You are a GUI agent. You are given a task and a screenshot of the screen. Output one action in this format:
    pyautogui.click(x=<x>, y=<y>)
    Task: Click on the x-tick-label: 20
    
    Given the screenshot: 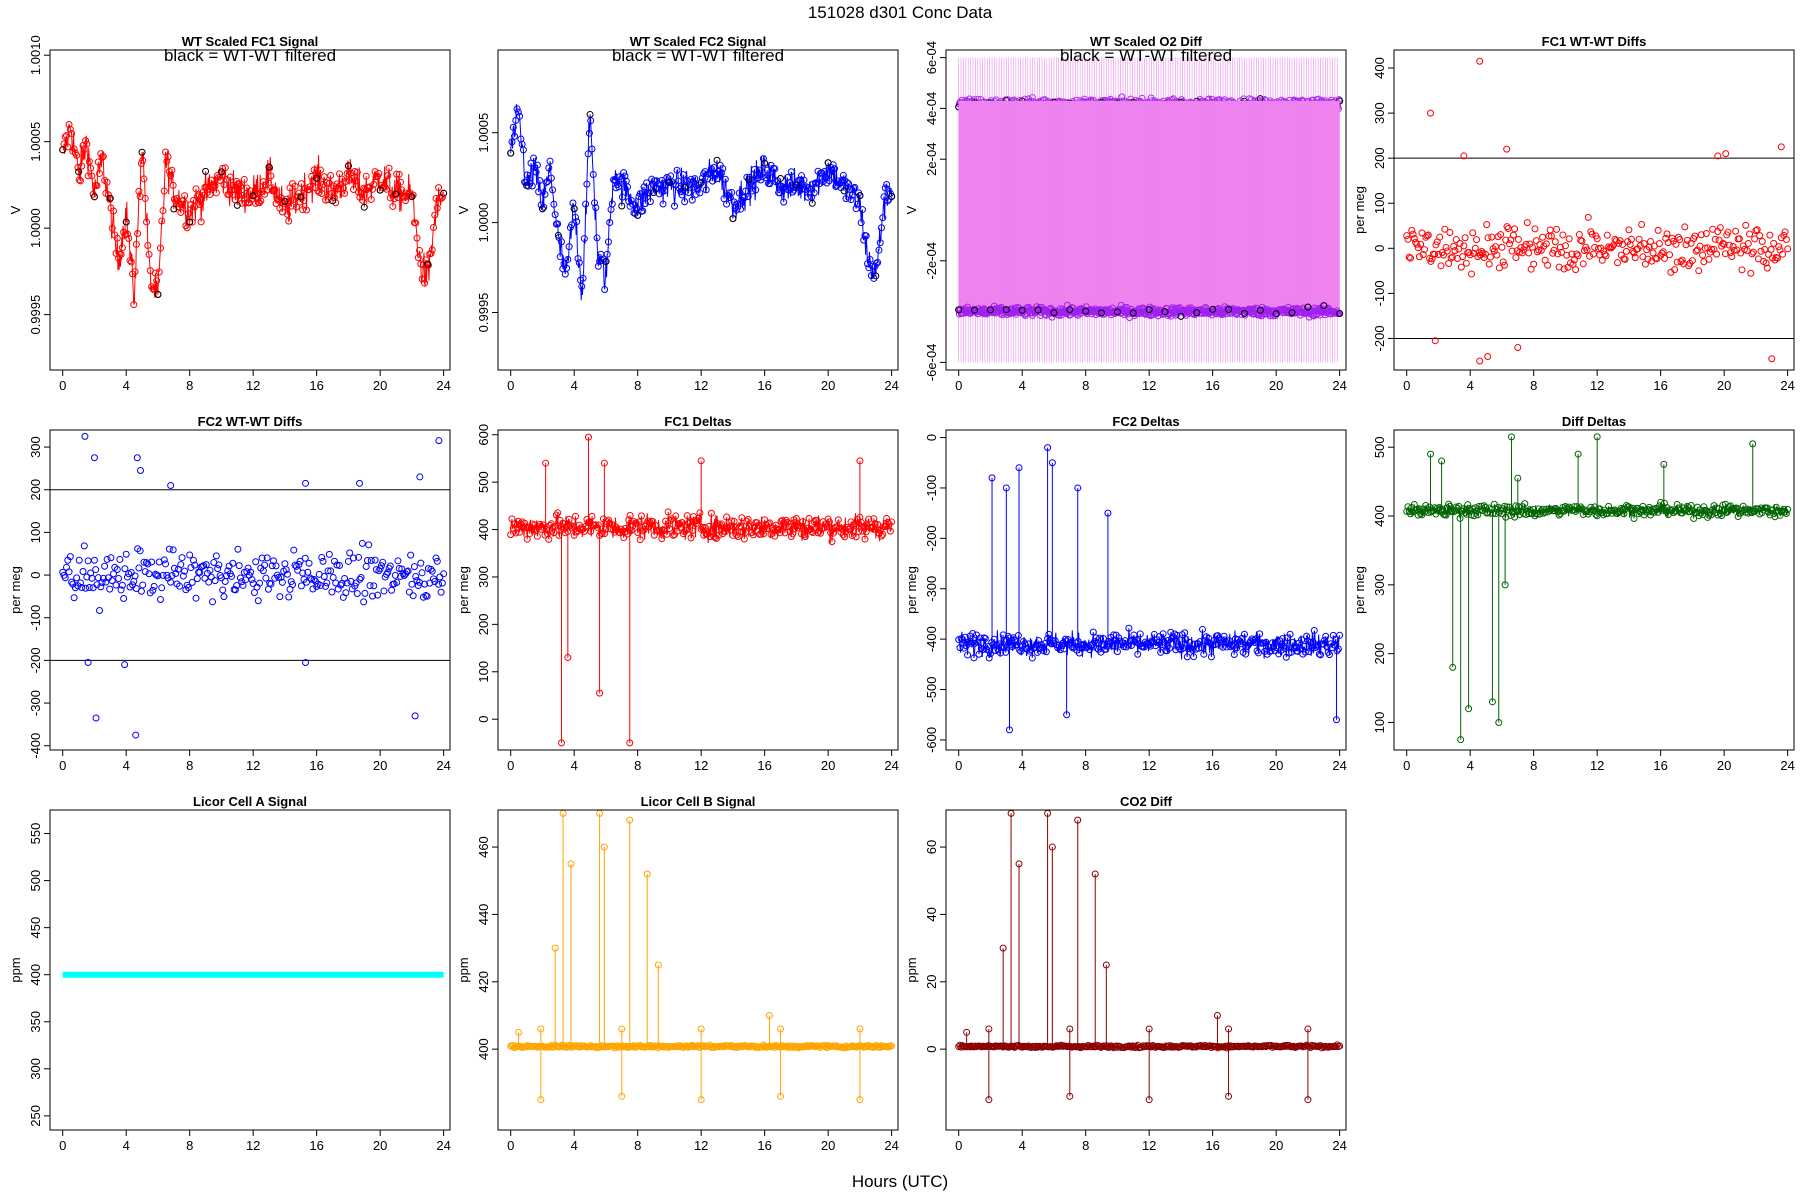 What is the action you would take?
    pyautogui.click(x=1724, y=765)
    